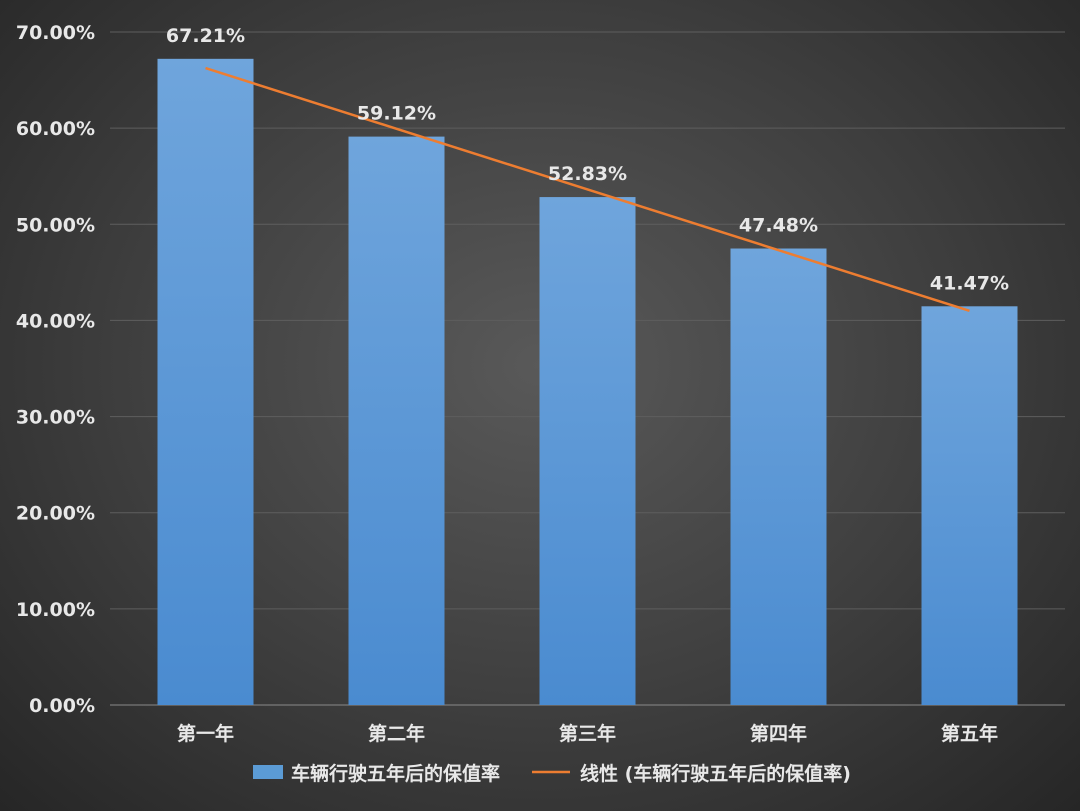  Describe the element at coordinates (396, 114) in the screenshot. I see `data-label: 59.12%` at that location.